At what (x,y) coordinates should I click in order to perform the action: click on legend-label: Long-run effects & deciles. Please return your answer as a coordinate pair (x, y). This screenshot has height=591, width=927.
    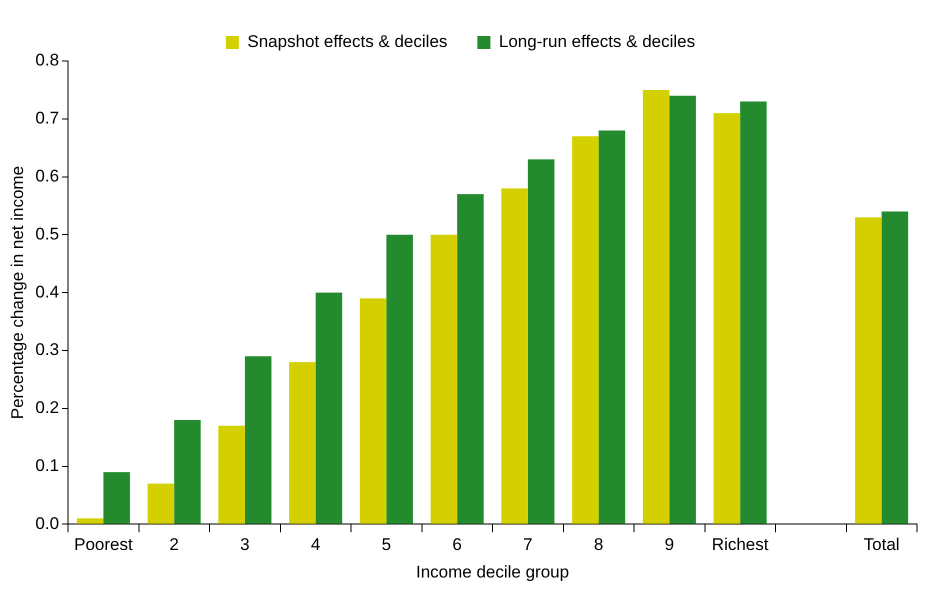
    Looking at the image, I should click on (597, 42).